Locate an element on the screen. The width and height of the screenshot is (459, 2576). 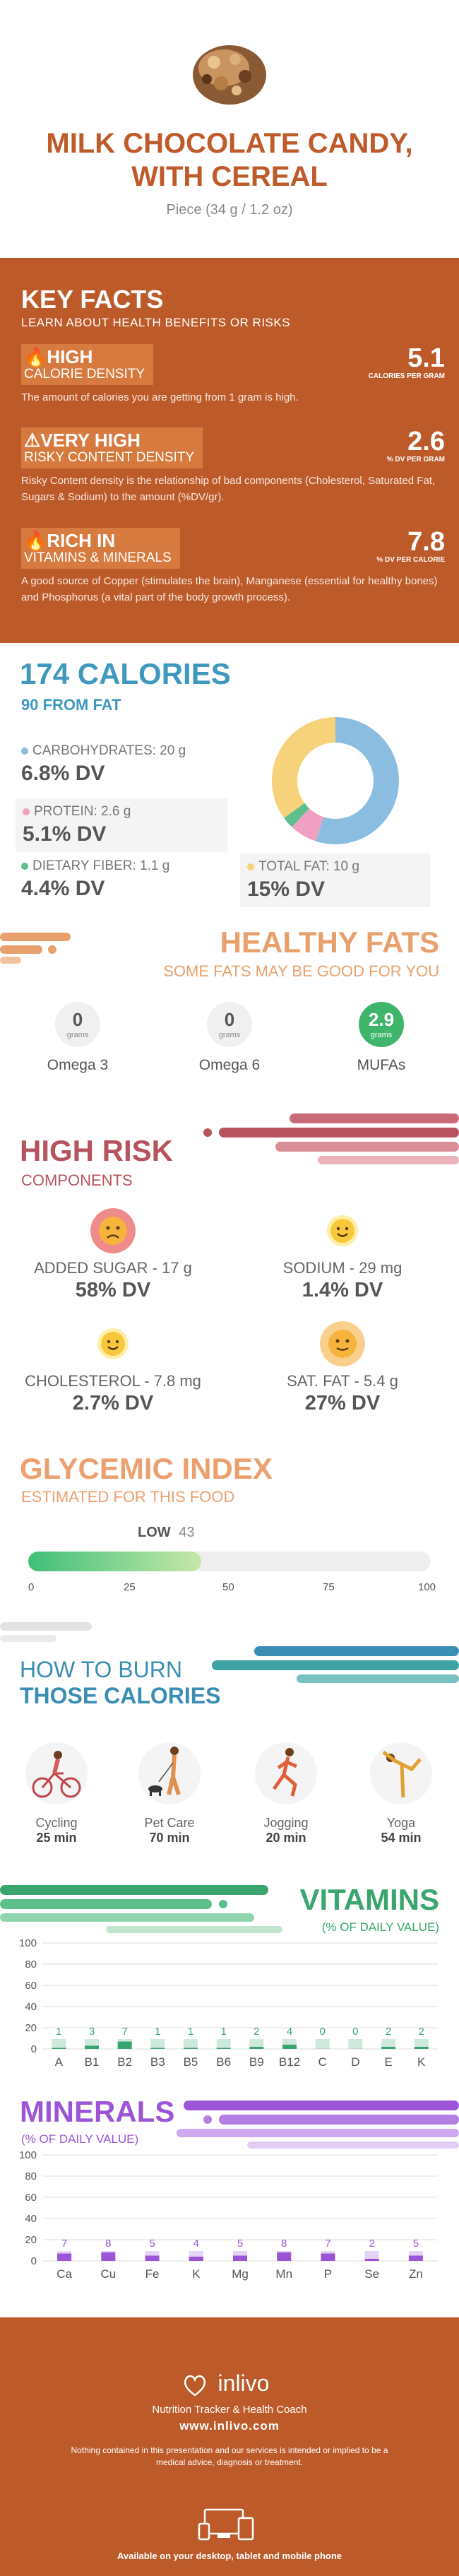
fact-level-text: RICH IN is located at coordinates (81, 540).